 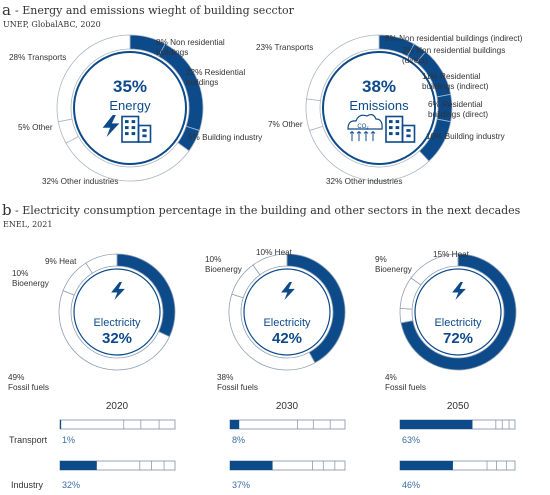 What do you see at coordinates (411, 485) in the screenshot?
I see `bar-value-label: 46%` at bounding box center [411, 485].